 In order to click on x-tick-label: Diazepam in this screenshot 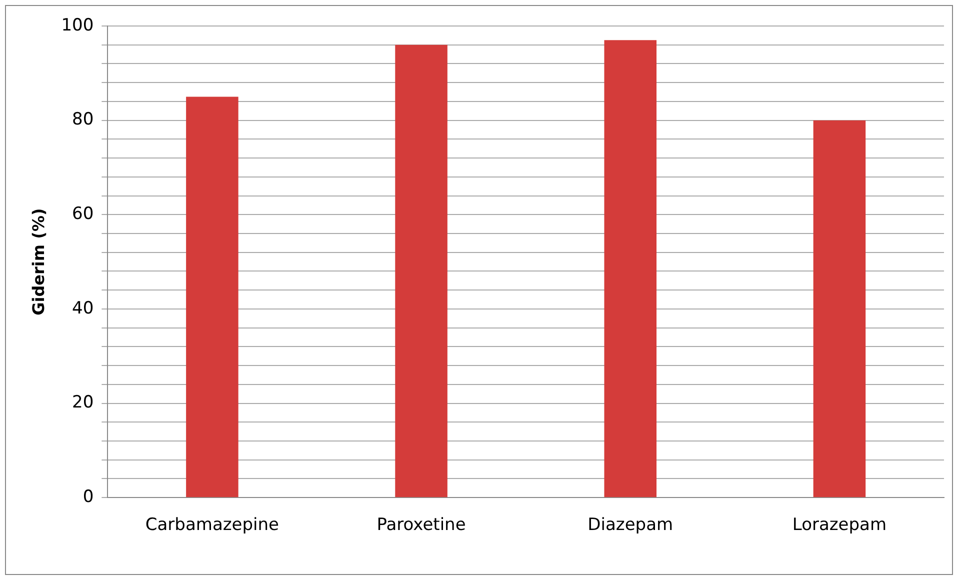, I will do `click(631, 525)`.